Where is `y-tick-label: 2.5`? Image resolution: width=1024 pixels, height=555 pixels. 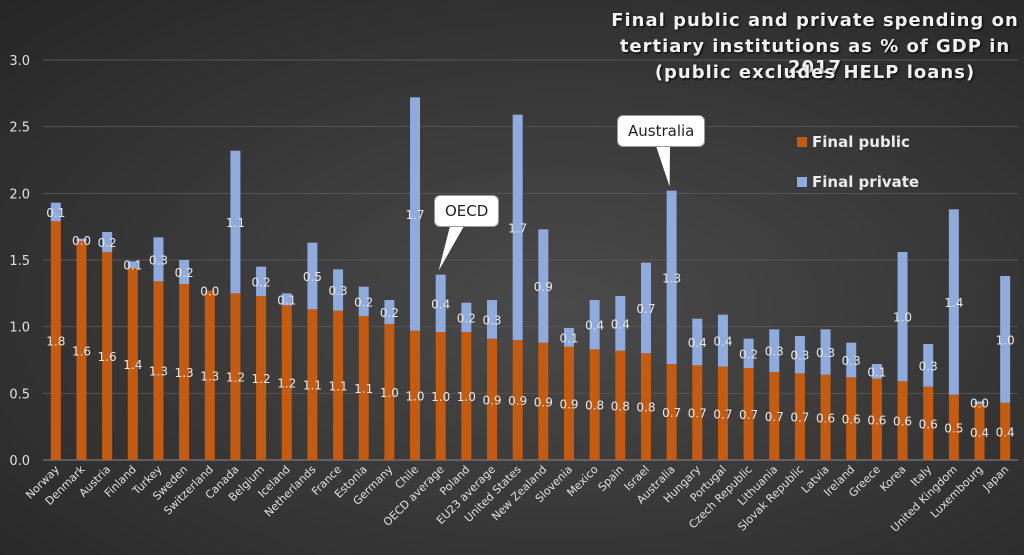
y-tick-label: 2.5 is located at coordinates (19, 128).